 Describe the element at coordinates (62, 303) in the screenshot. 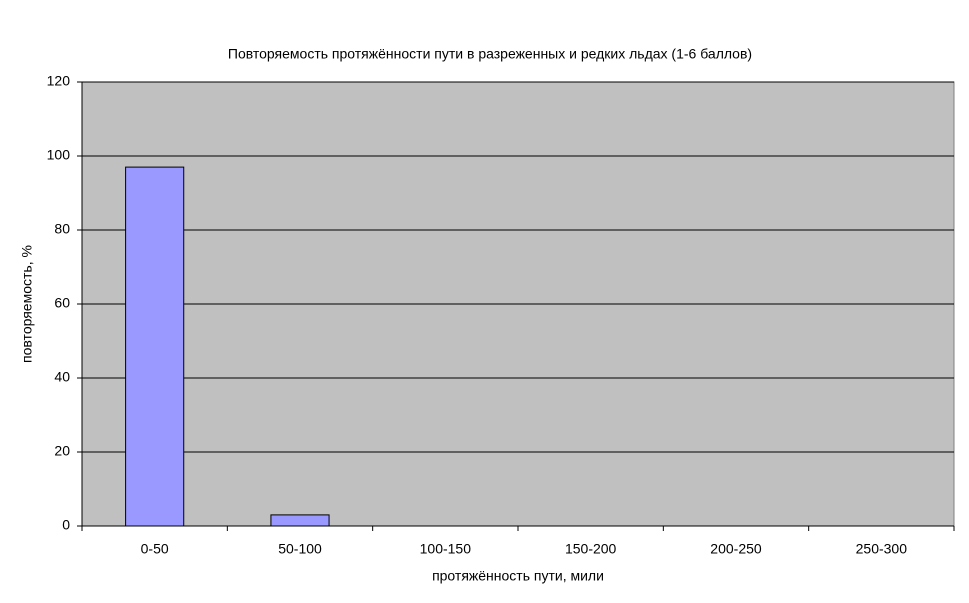

I see `y-tick-label: 60` at that location.